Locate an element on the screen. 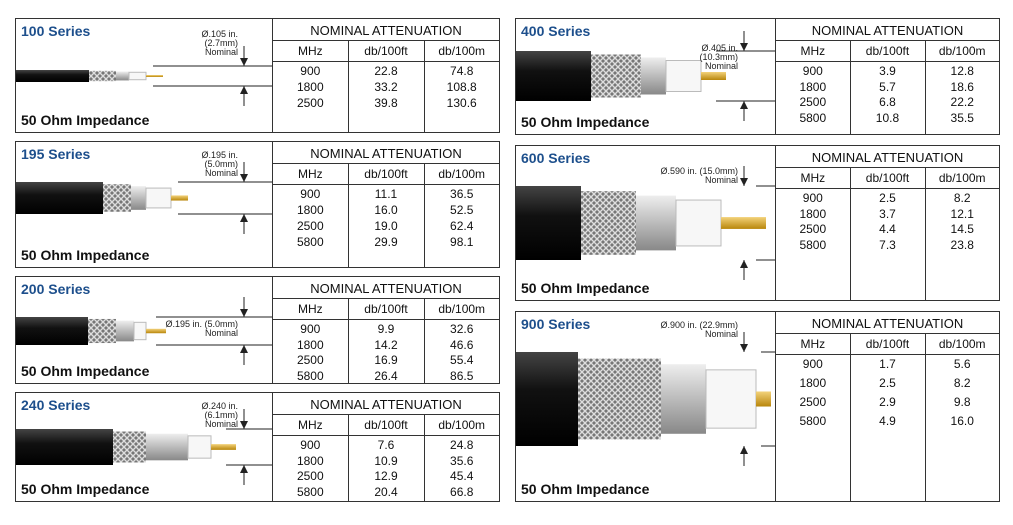 The image size is (1013, 525). diameter-label: Ø.240 in. is located at coordinates (219, 406).